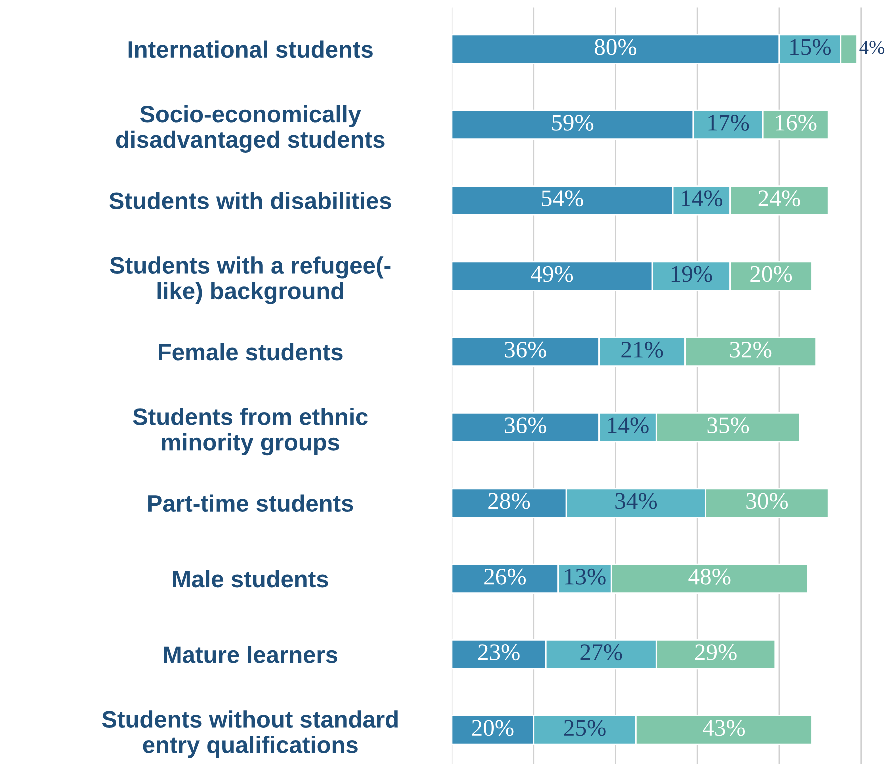 This screenshot has height=772, width=895. What do you see at coordinates (811, 47) in the screenshot?
I see `data-label: 15%` at bounding box center [811, 47].